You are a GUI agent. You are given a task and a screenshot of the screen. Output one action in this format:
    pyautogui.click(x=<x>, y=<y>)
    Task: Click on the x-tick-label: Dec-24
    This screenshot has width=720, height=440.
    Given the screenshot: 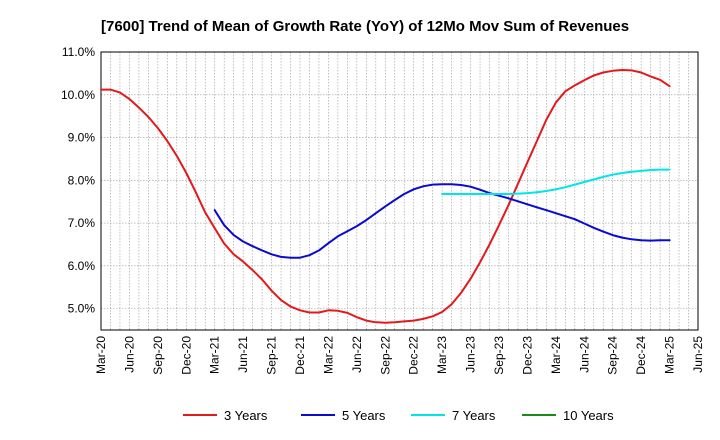 What is the action you would take?
    pyautogui.click(x=641, y=355)
    